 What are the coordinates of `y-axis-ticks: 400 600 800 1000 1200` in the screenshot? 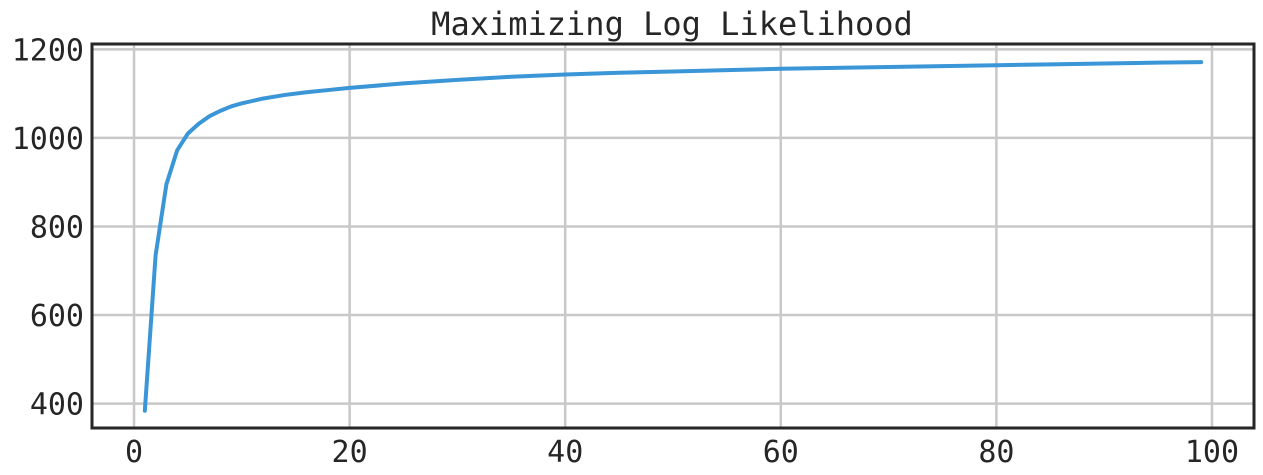 It's located at (48, 227).